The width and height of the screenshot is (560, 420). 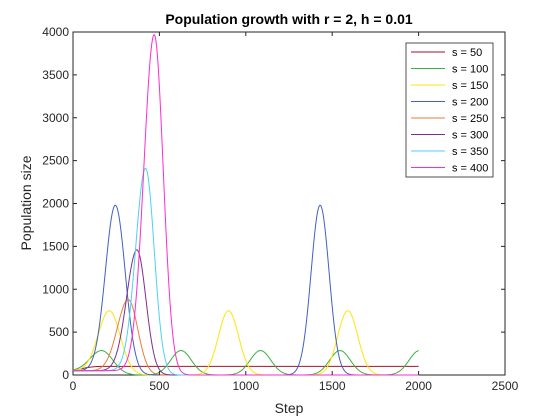 What do you see at coordinates (59, 332) in the screenshot?
I see `y-tick-label: 500` at bounding box center [59, 332].